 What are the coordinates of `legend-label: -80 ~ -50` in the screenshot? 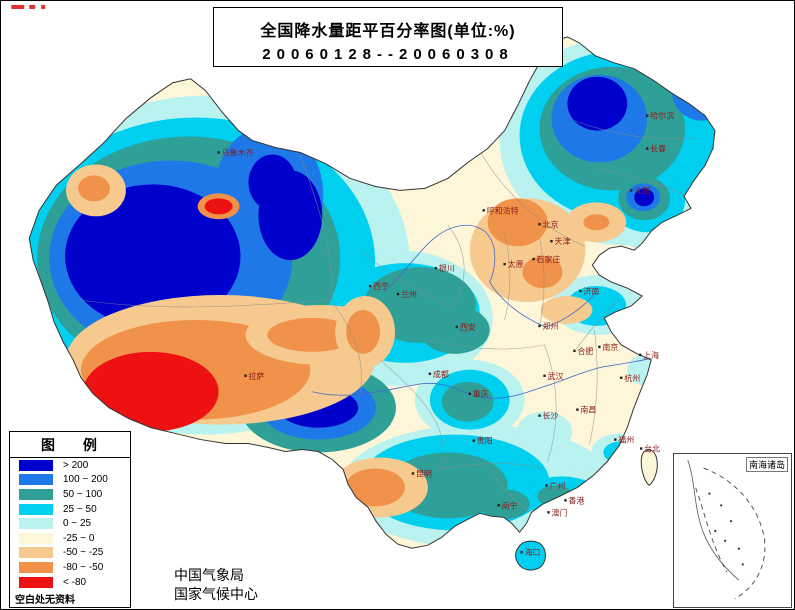 It's located at (83, 567).